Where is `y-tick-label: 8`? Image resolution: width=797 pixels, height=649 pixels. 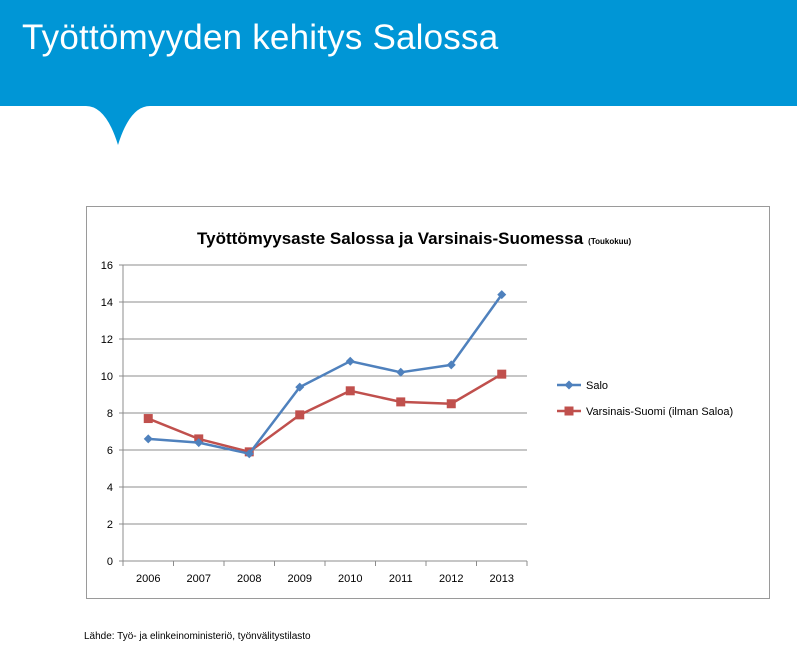
y-tick-label: 8 is located at coordinates (110, 414).